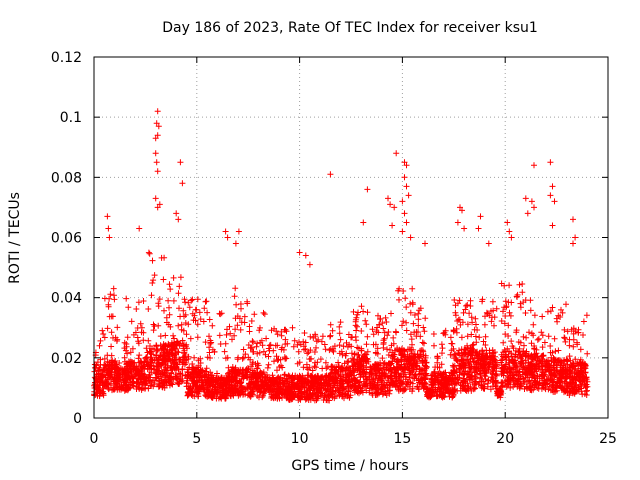 Image resolution: width=640 pixels, height=480 pixels. Describe the element at coordinates (66, 239) in the screenshot. I see `y-tick-label: 0.06` at that location.